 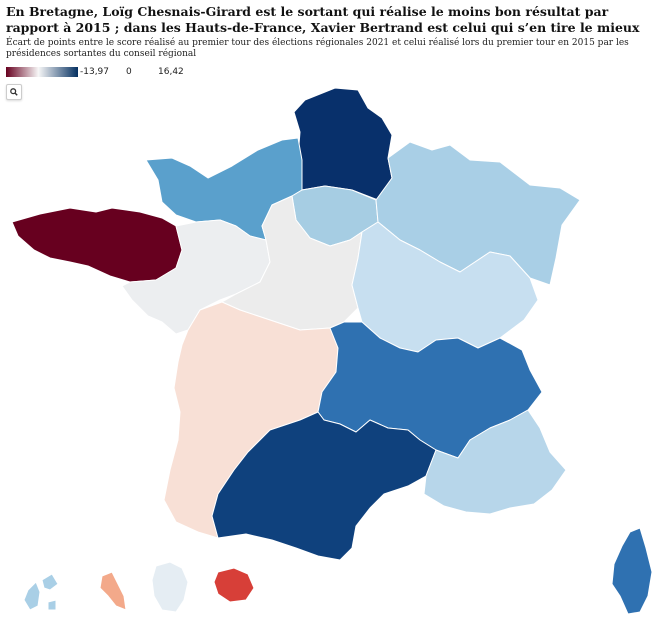 I want to click on magnifier-icon, so click(x=14, y=92).